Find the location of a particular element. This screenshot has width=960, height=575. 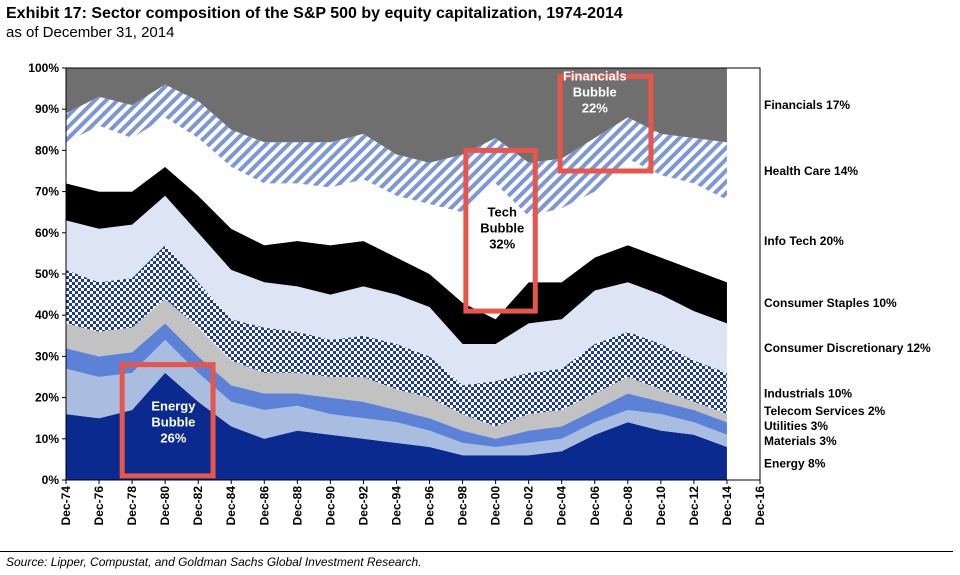

annotation-text: 32% is located at coordinates (502, 244).